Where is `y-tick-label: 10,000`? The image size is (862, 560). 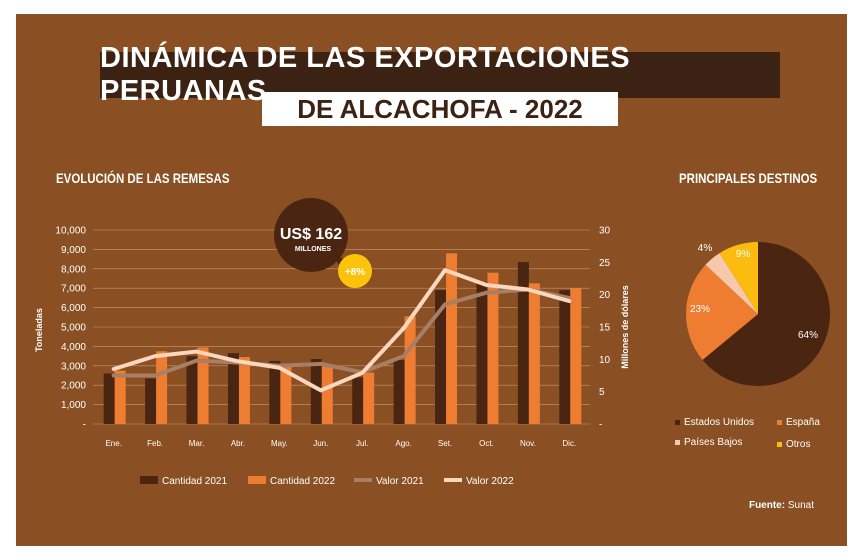 y-tick-label: 10,000 is located at coordinates (70, 231).